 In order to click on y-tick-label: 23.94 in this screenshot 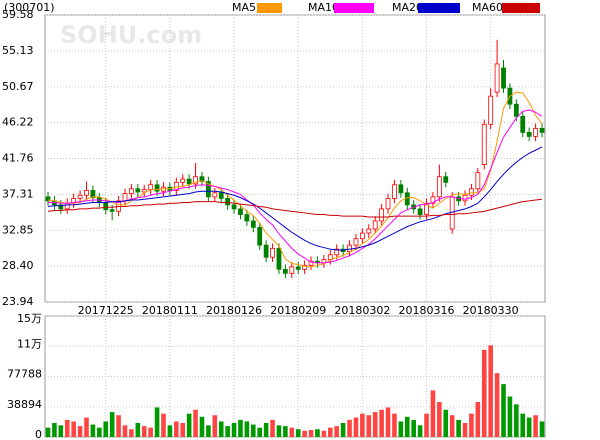, I will do `click(18, 301)`.